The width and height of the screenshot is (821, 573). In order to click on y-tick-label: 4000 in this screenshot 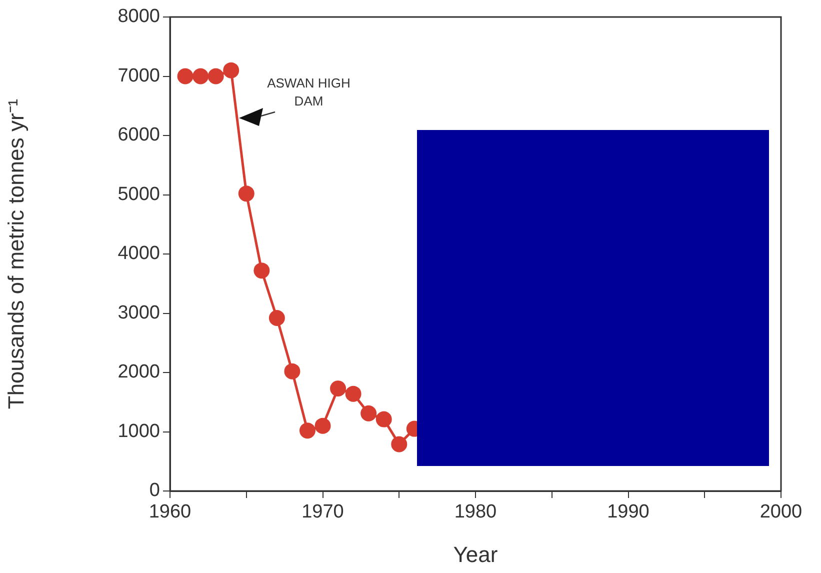, I will do `click(139, 253)`.